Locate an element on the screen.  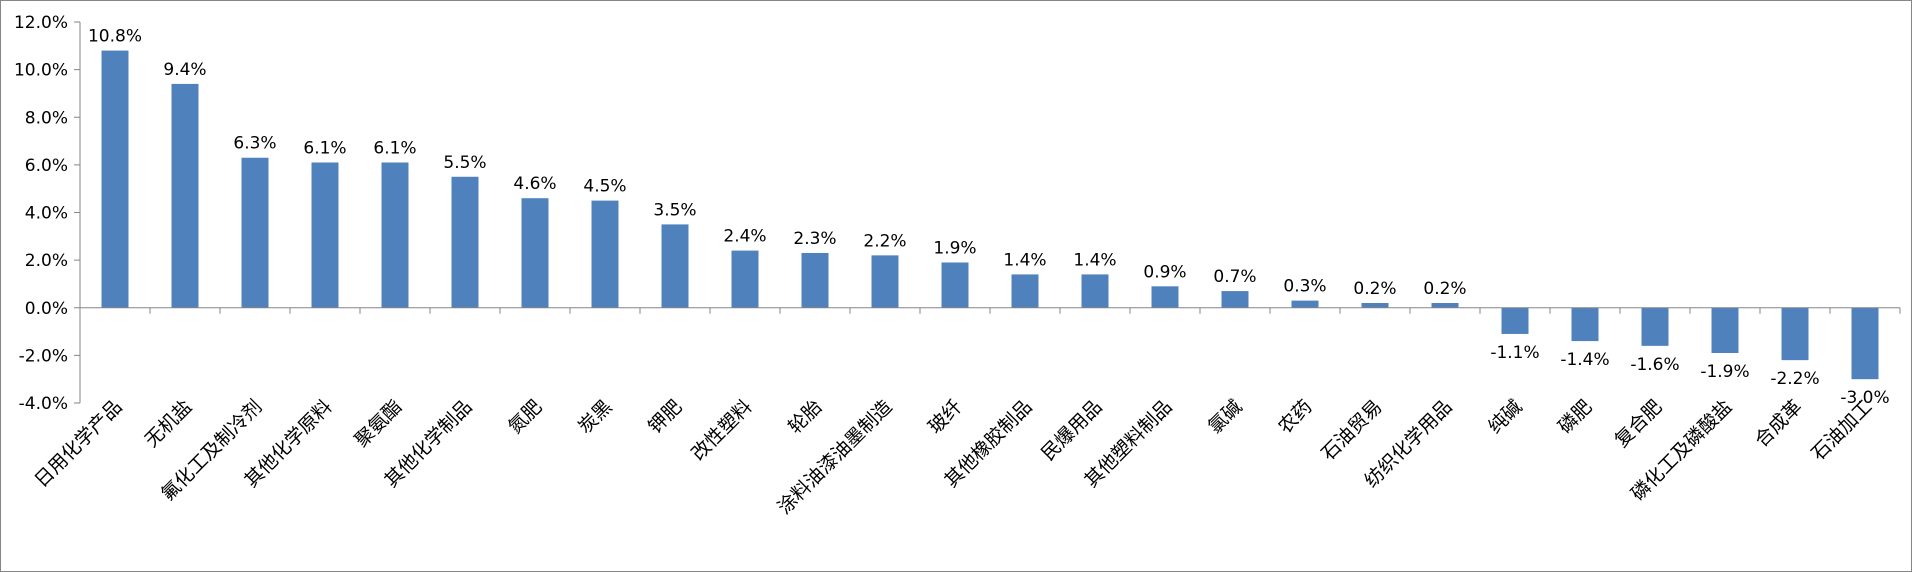
data-label: 2.2% is located at coordinates (884, 241).